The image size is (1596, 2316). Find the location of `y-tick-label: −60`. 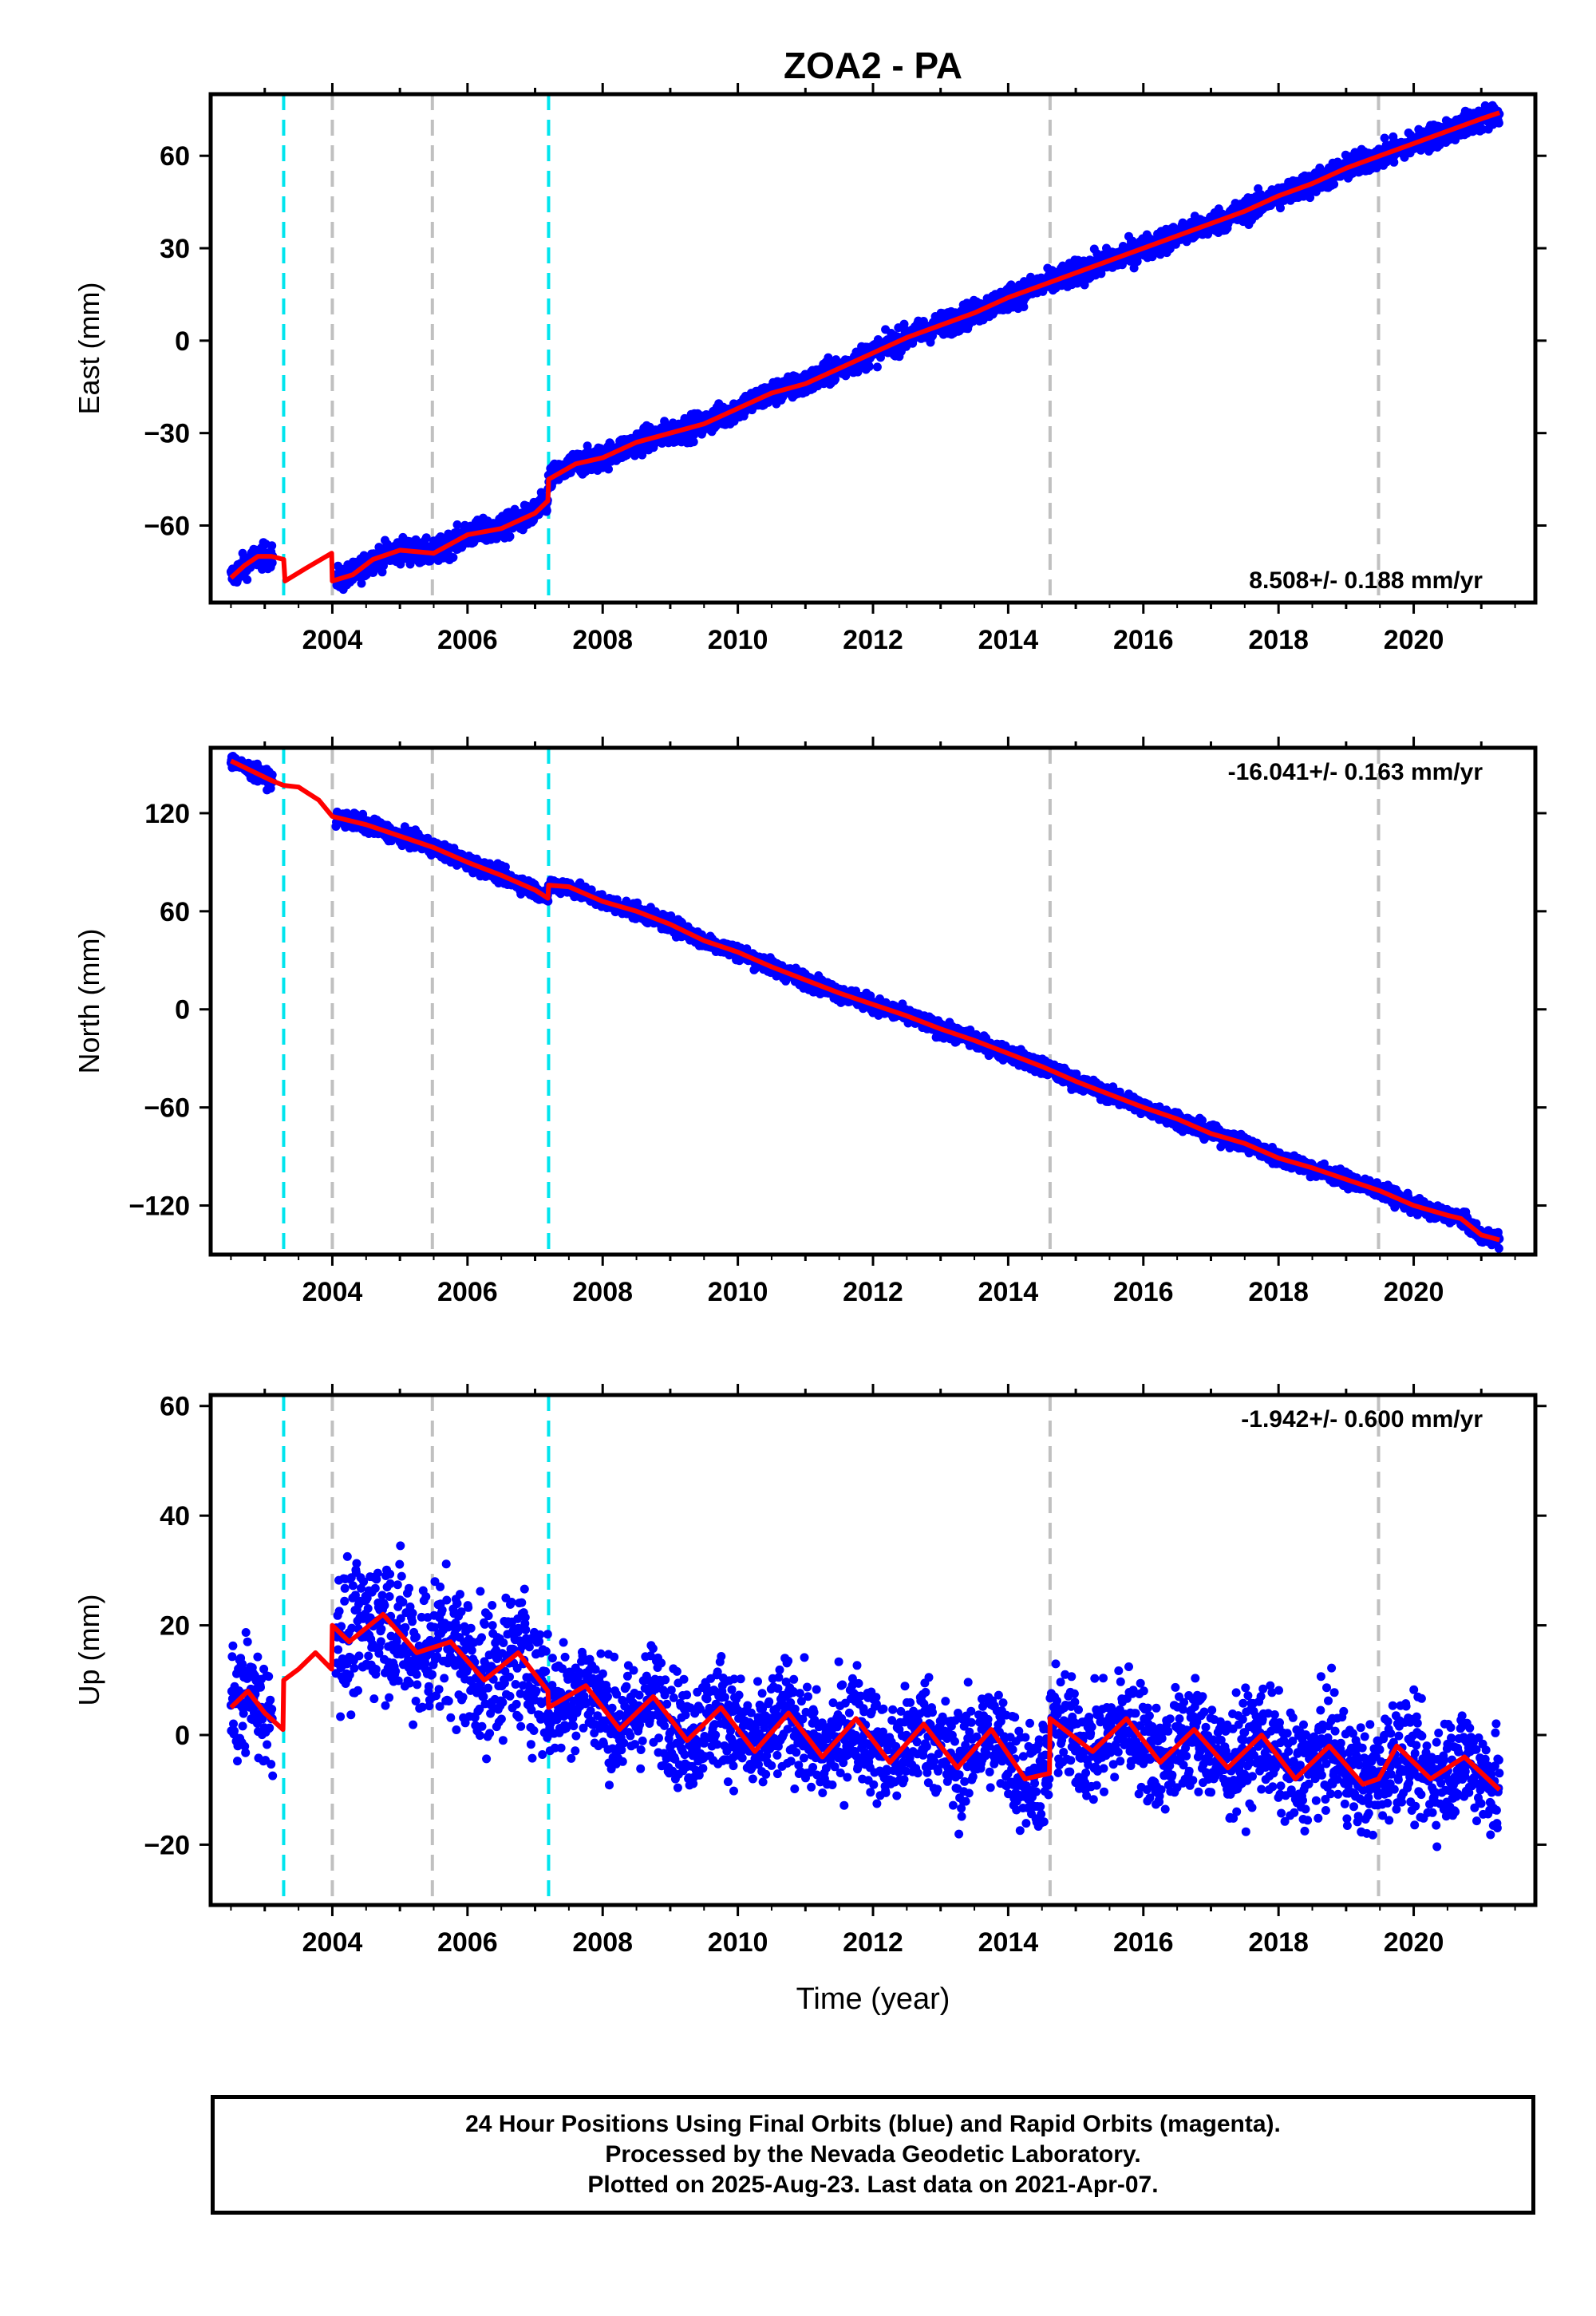

y-tick-label: −60 is located at coordinates (167, 526).